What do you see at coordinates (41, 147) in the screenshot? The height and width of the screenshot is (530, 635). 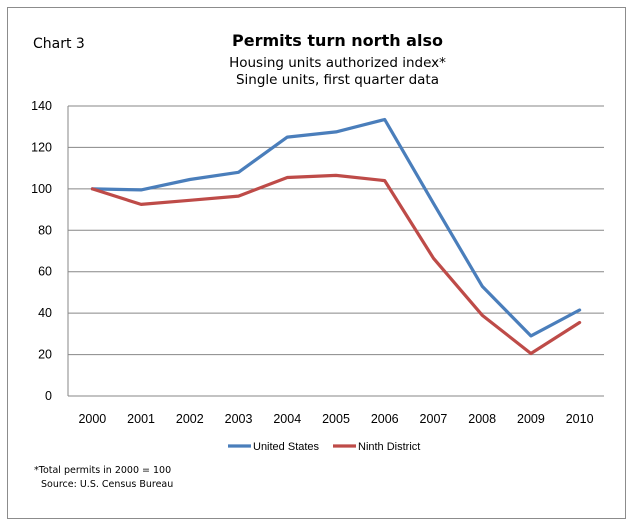 I see `y-tick-label-120: 120` at bounding box center [41, 147].